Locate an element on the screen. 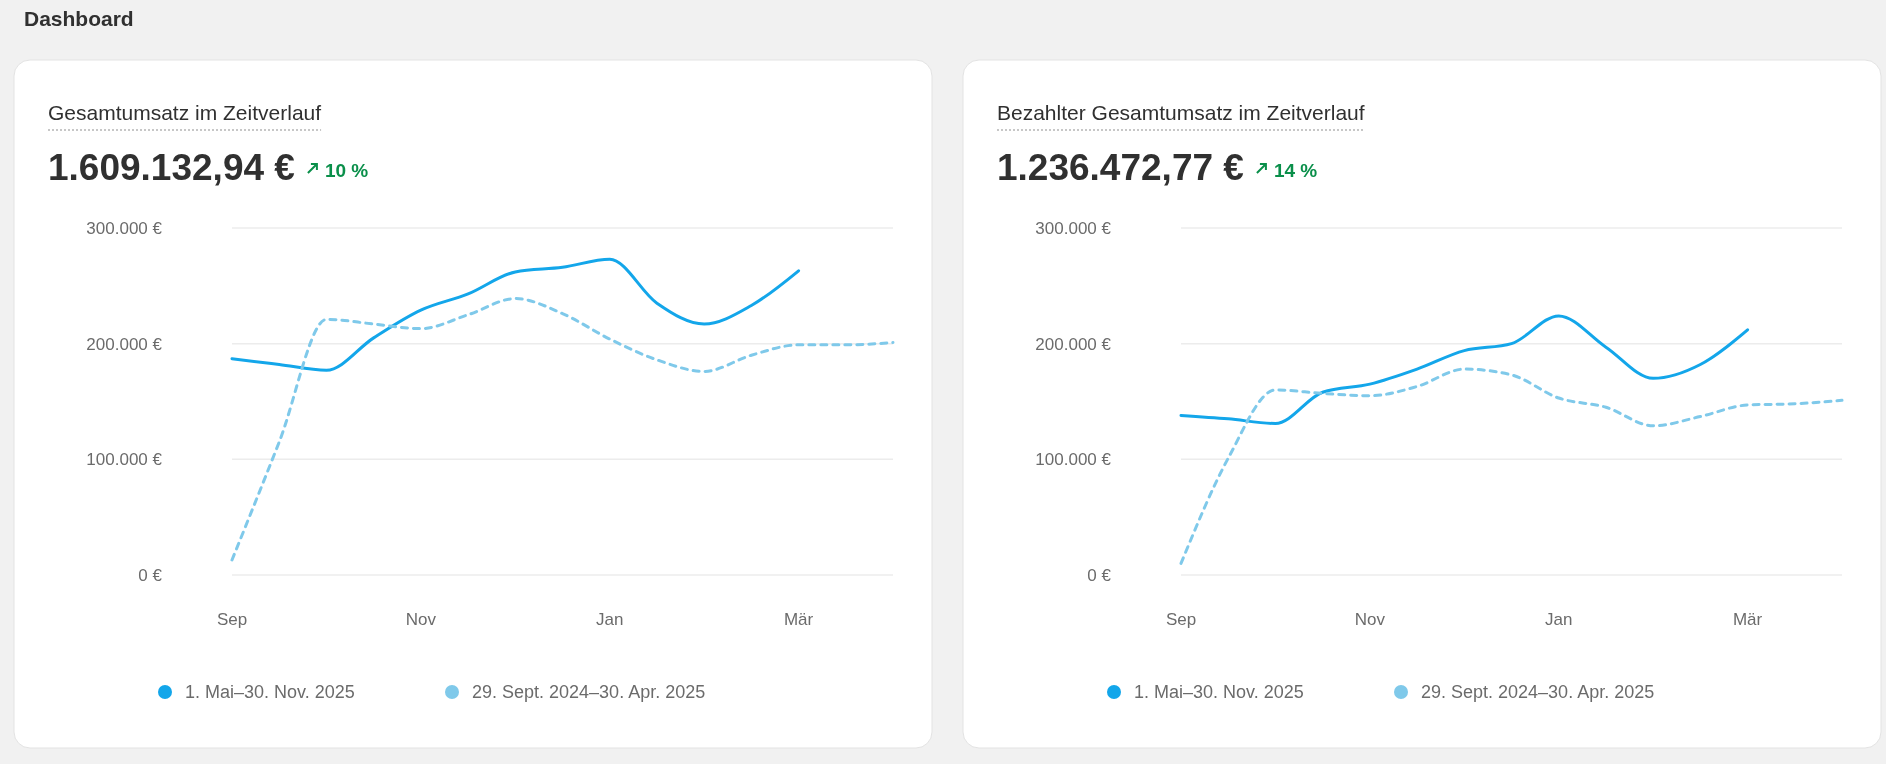 This screenshot has width=1886, height=764. chart-title: Gesamtumsatz im Zeitverlauf is located at coordinates (185, 112).